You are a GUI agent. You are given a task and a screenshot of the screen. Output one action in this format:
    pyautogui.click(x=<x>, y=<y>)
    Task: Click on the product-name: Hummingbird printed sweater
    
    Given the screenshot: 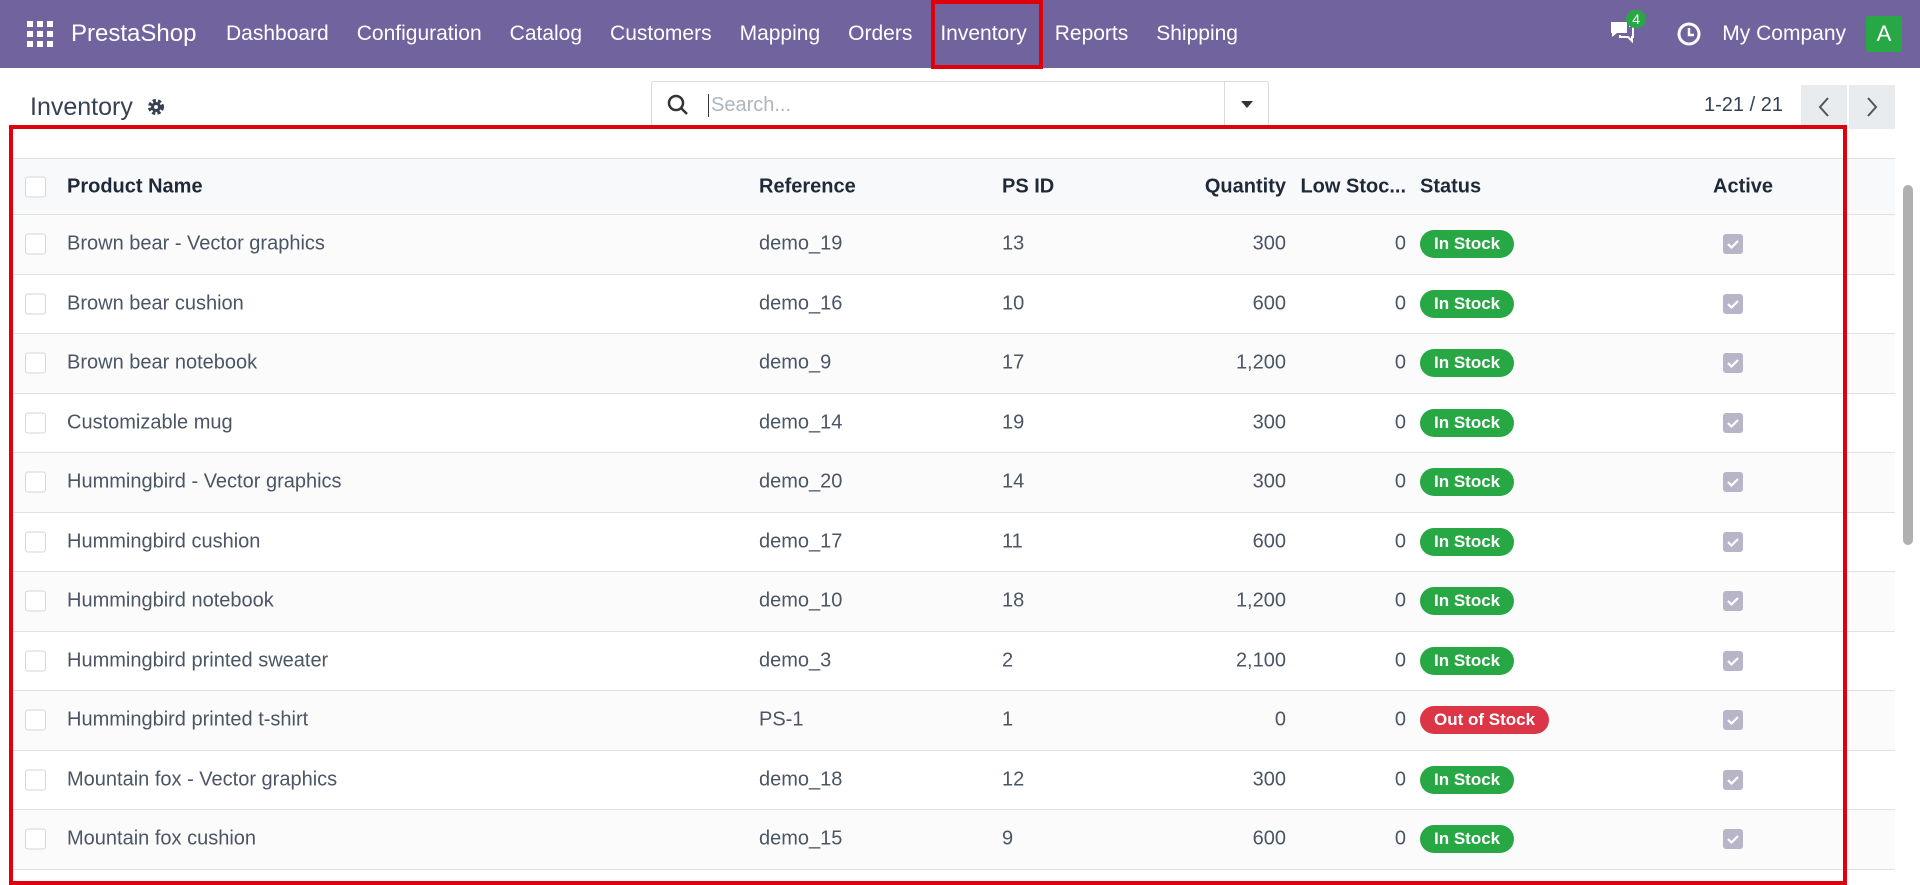 What is the action you would take?
    pyautogui.click(x=198, y=660)
    